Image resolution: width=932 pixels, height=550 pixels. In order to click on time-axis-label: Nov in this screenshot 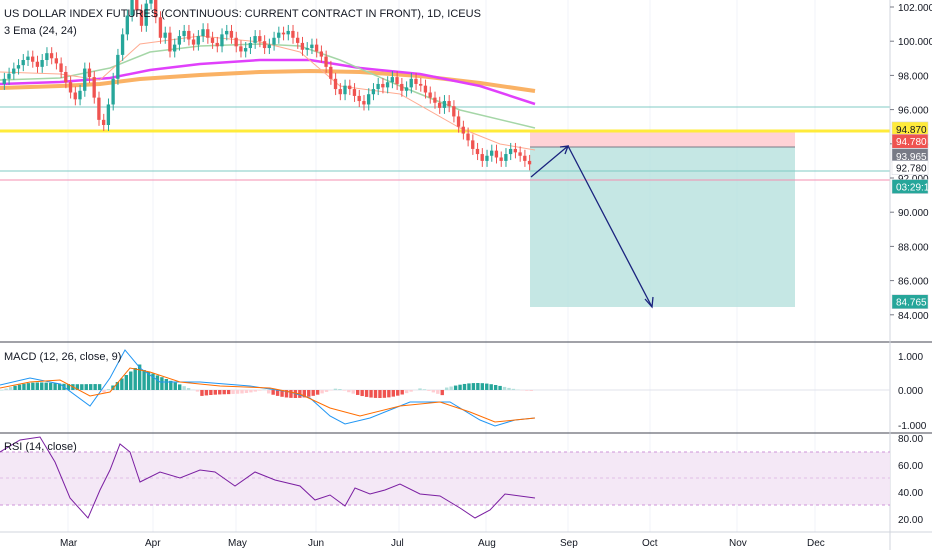, I will do `click(738, 543)`.